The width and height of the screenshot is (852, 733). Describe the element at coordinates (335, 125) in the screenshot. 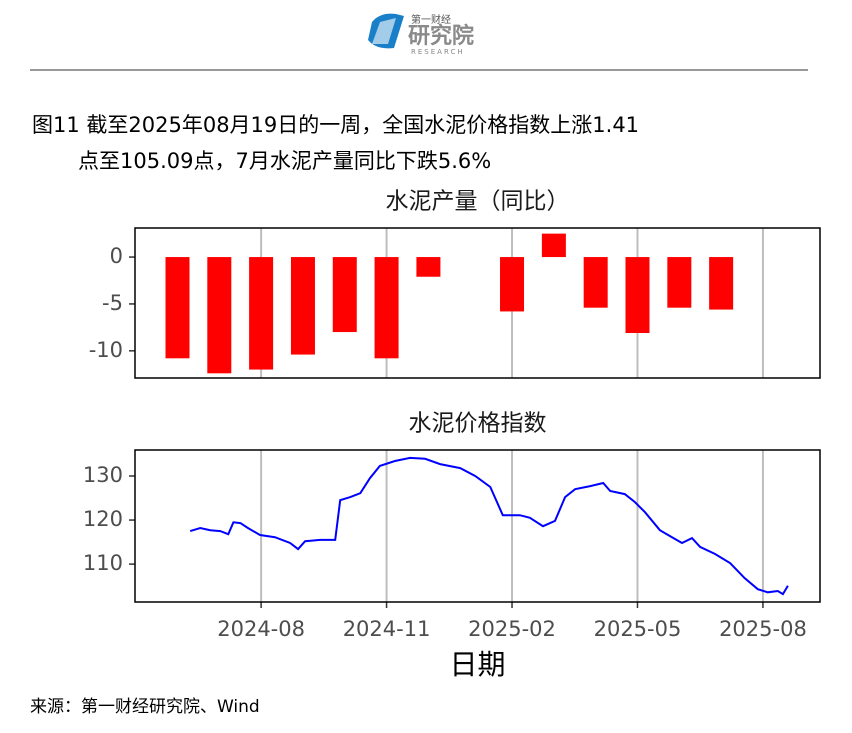

I see `caption-line: 图11 截至2025年08月19日的一周，全国水泥价格指数上涨1.41` at that location.